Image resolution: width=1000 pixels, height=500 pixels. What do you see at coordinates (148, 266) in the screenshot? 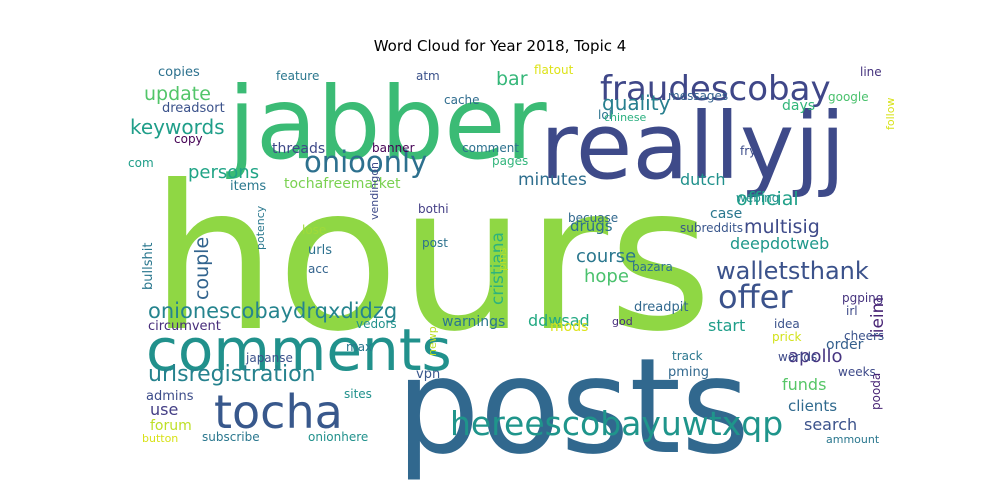
I see `word-bullshit: bullshit` at bounding box center [148, 266].